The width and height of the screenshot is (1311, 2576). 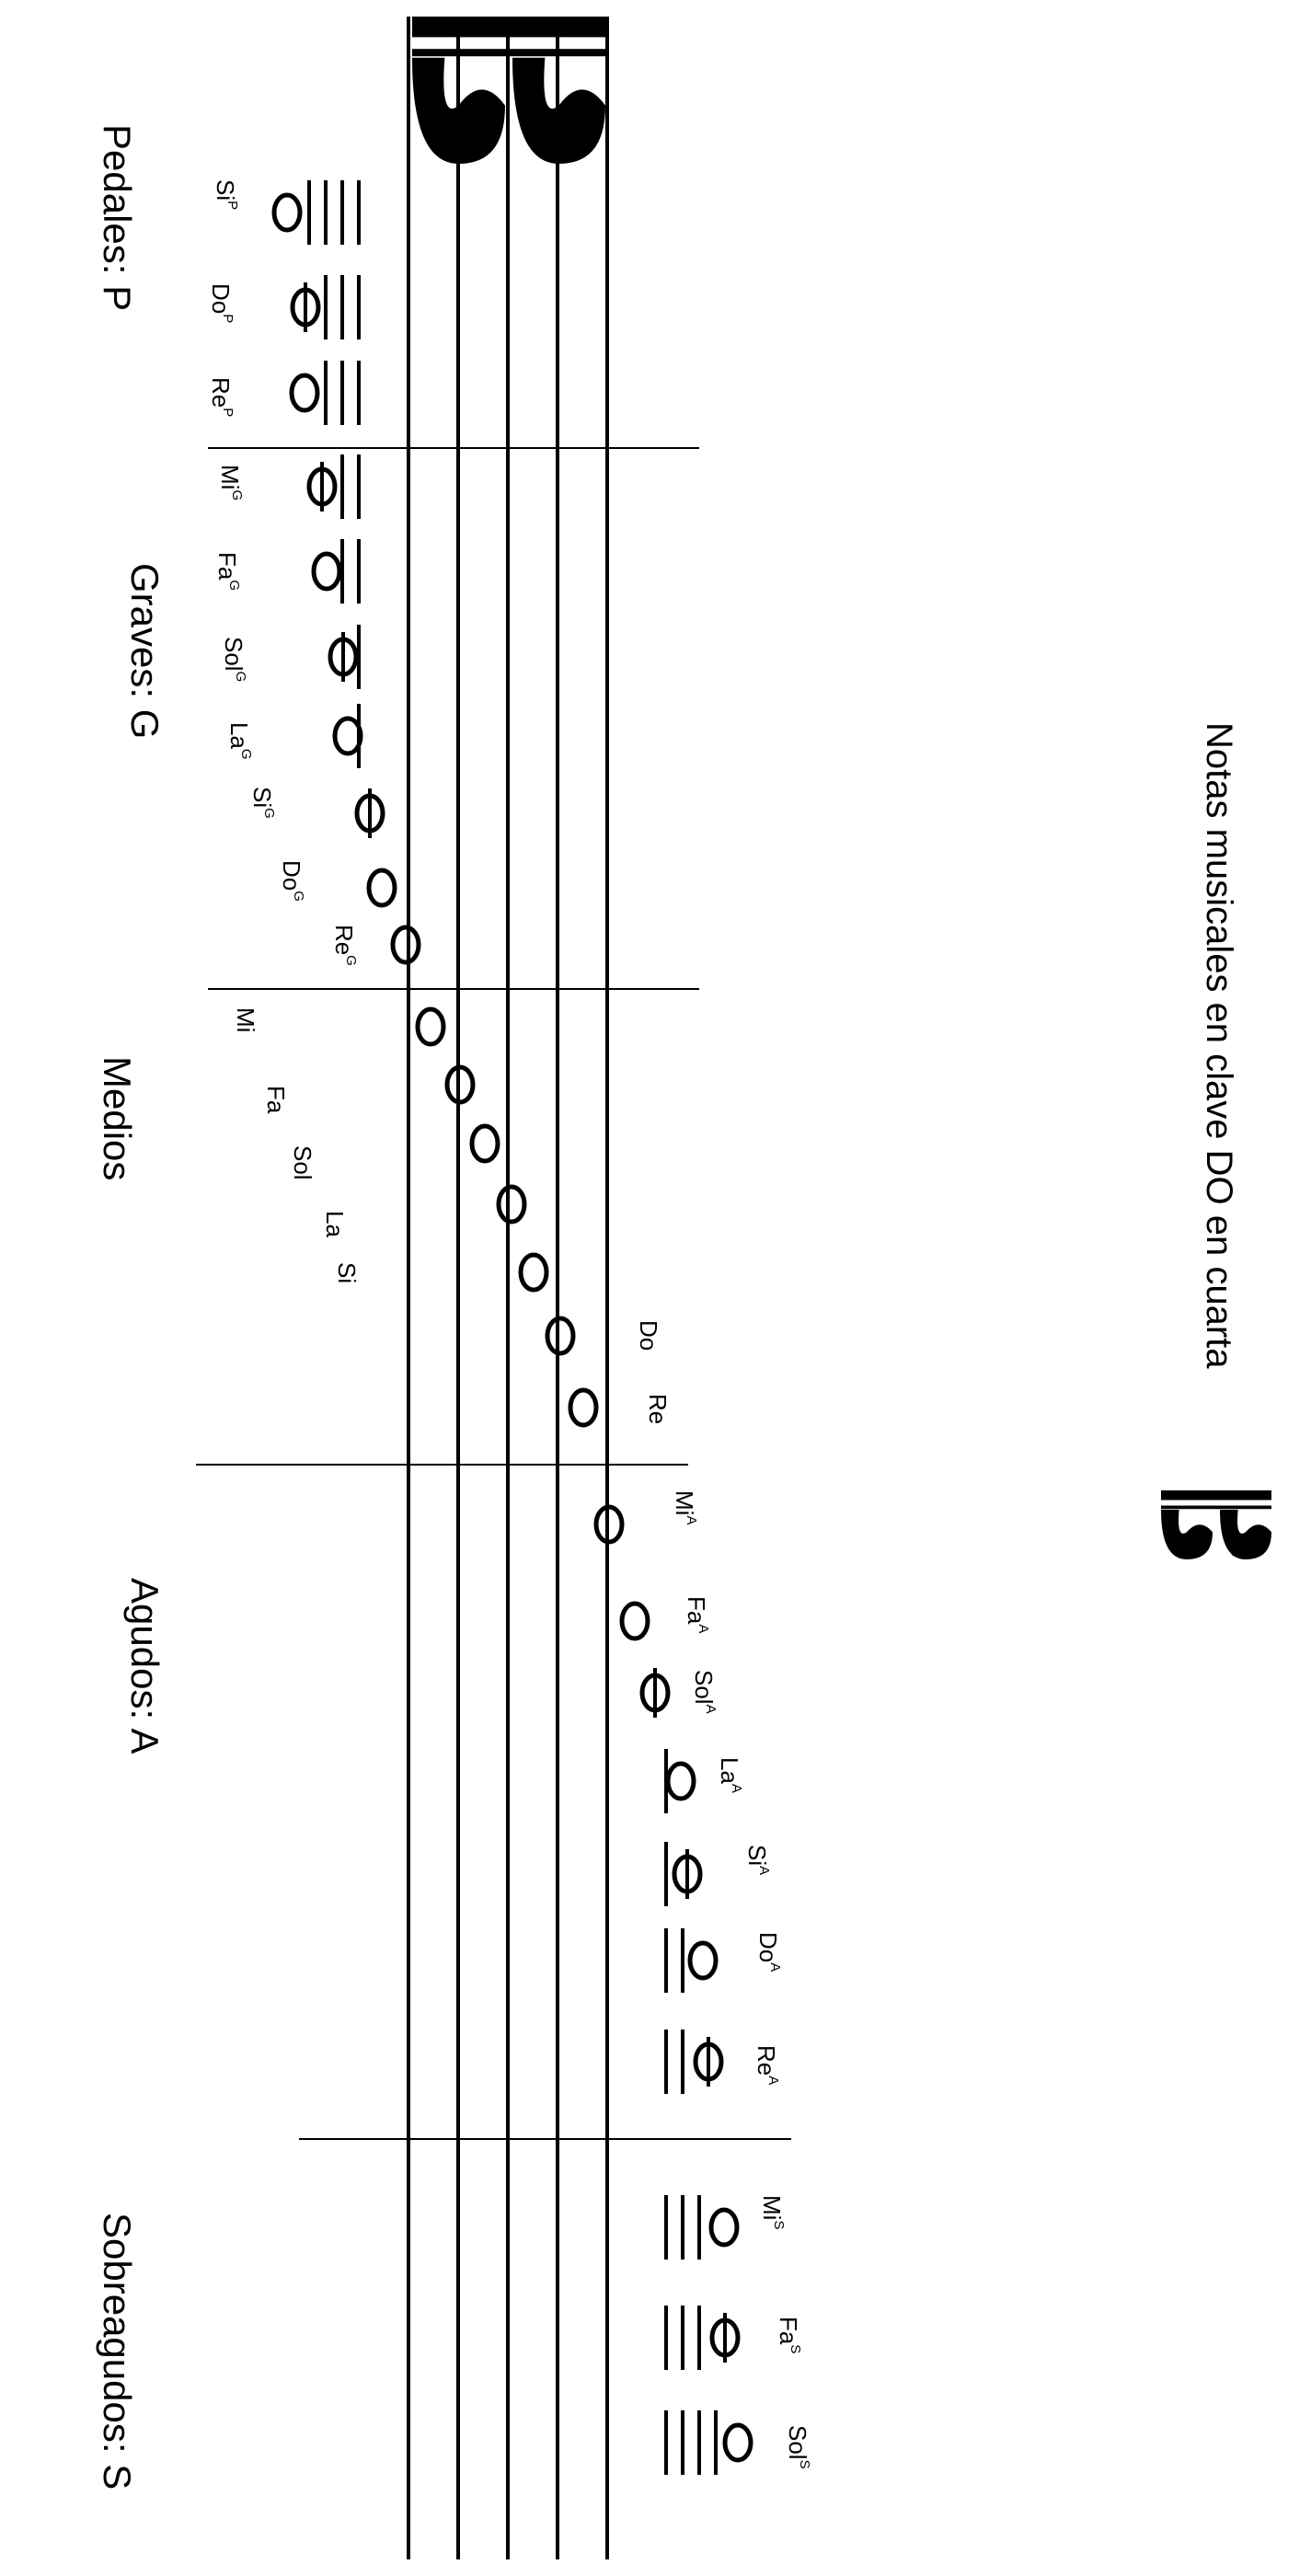 I want to click on note-label: SolA, so click(x=704, y=1692).